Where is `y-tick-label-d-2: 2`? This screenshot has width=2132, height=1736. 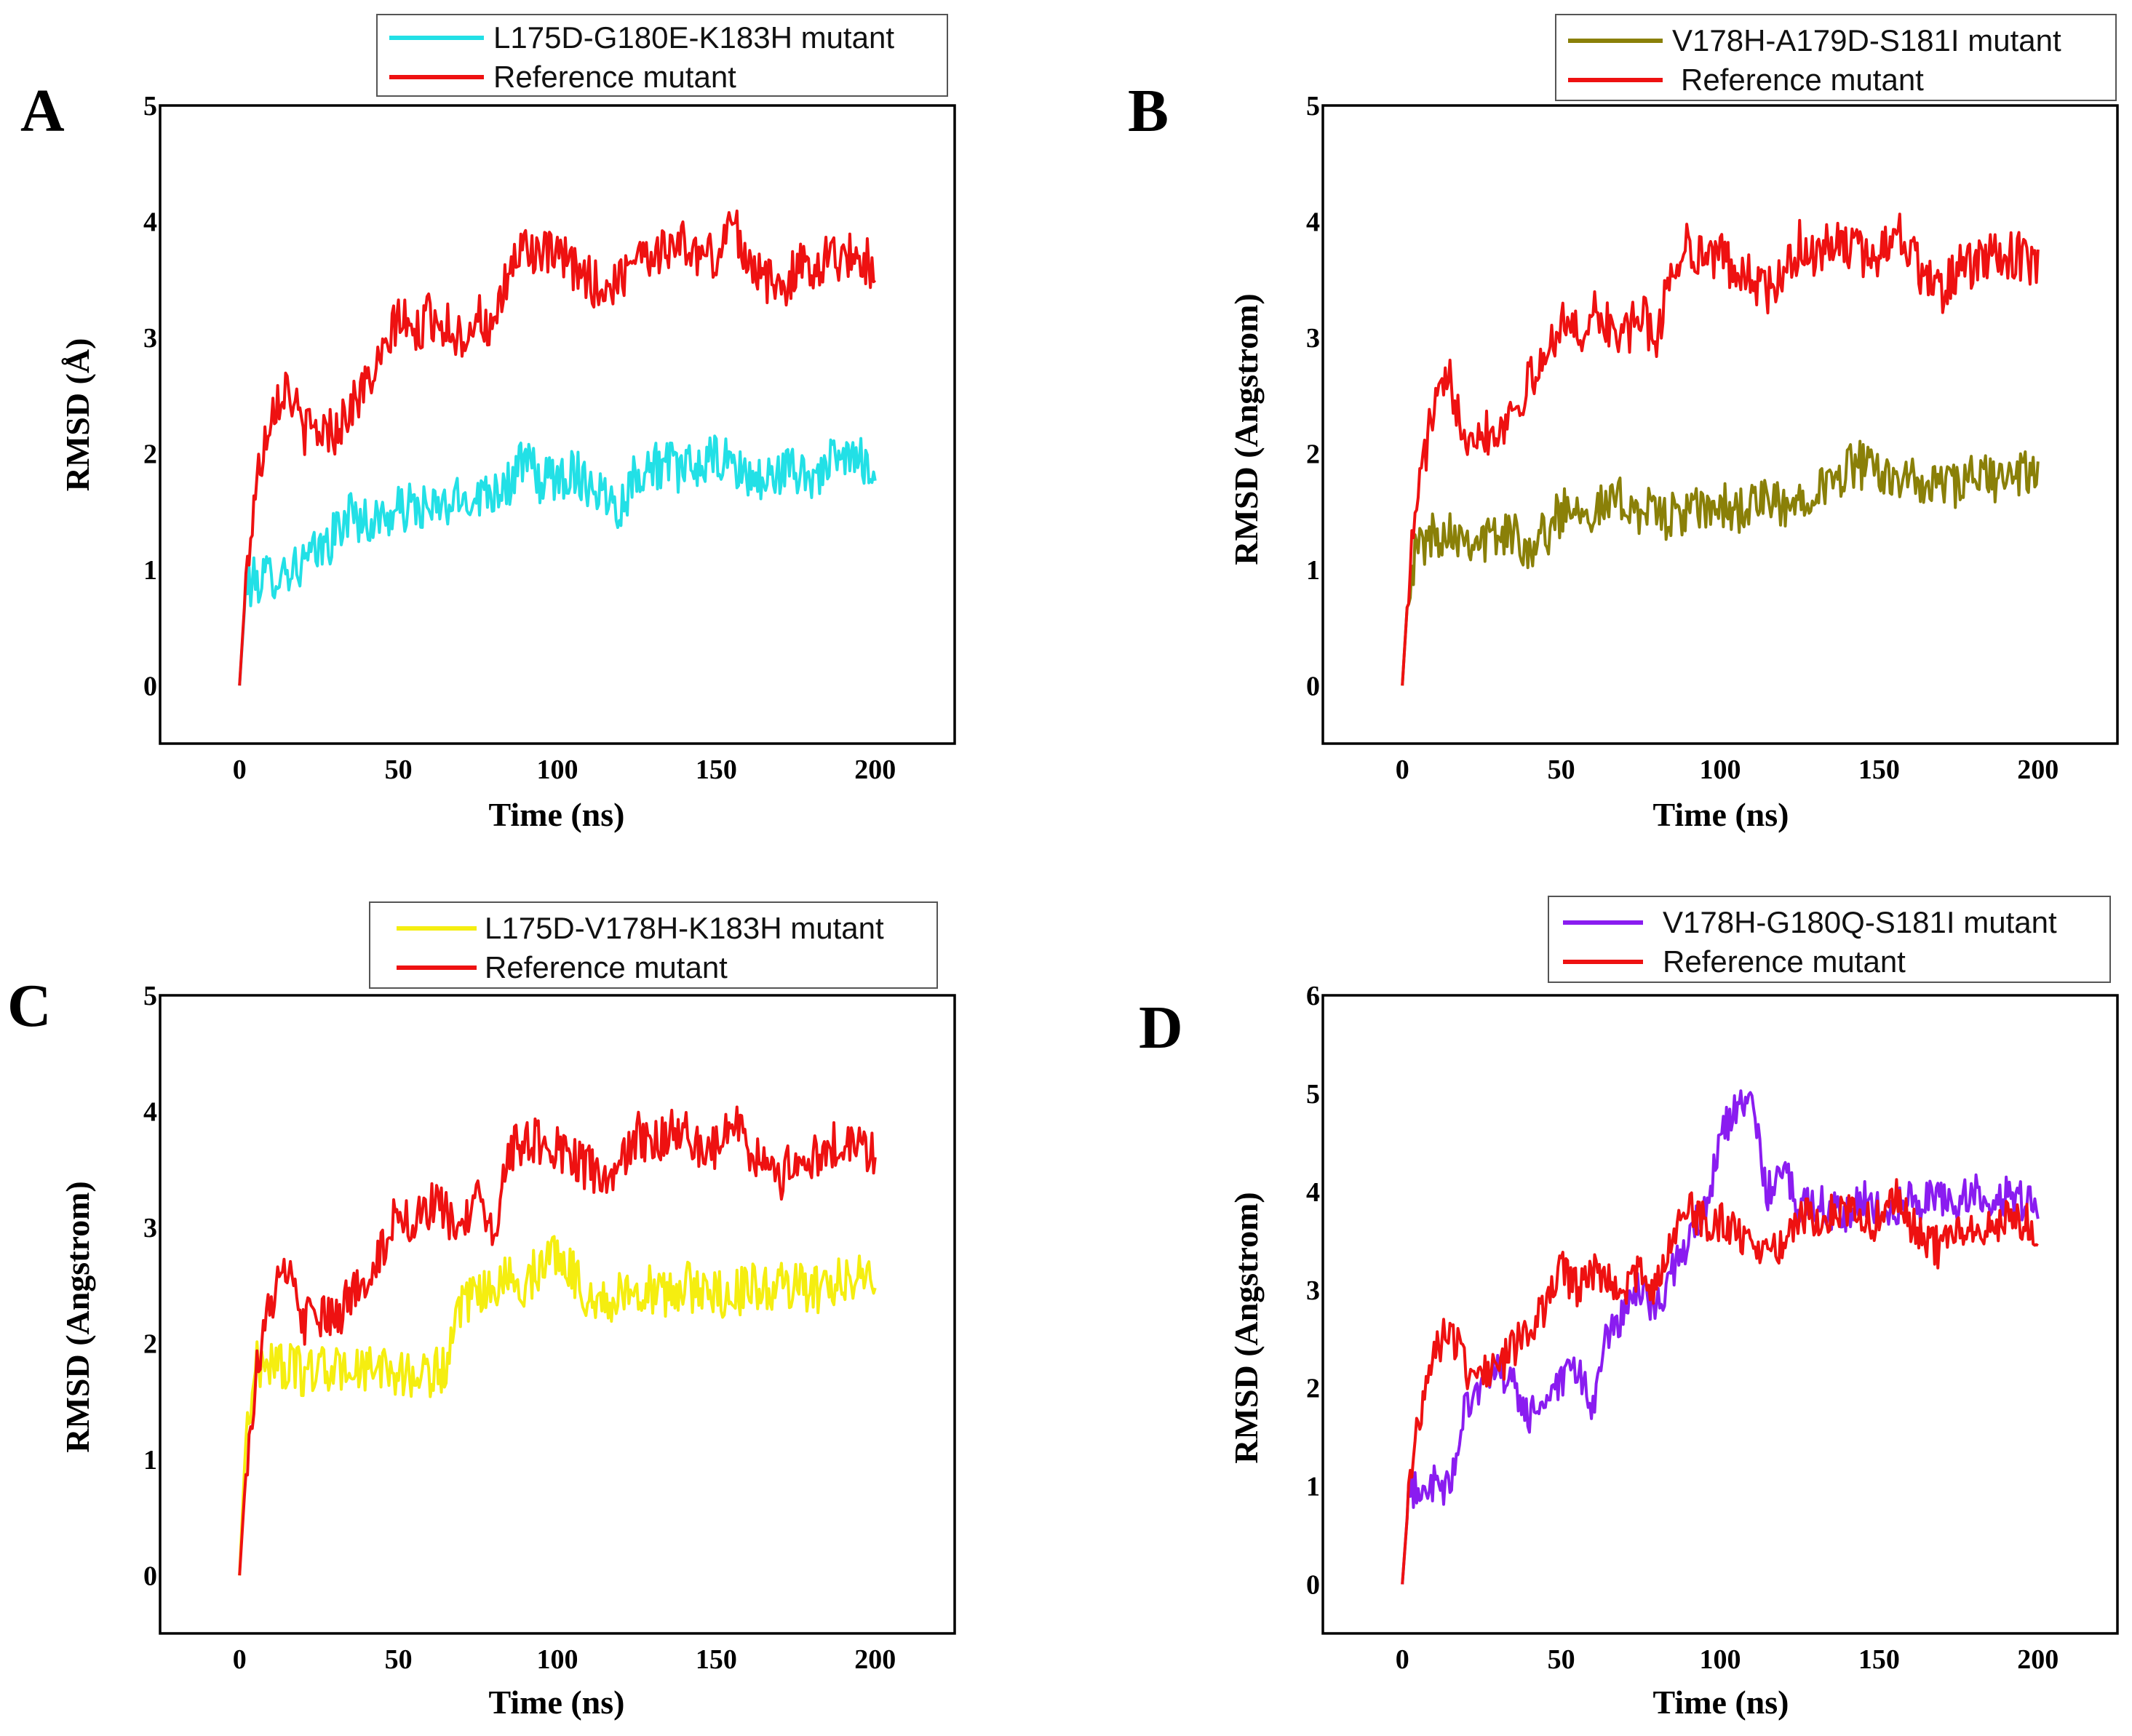
y-tick-label-d-2: 2 is located at coordinates (1313, 1389).